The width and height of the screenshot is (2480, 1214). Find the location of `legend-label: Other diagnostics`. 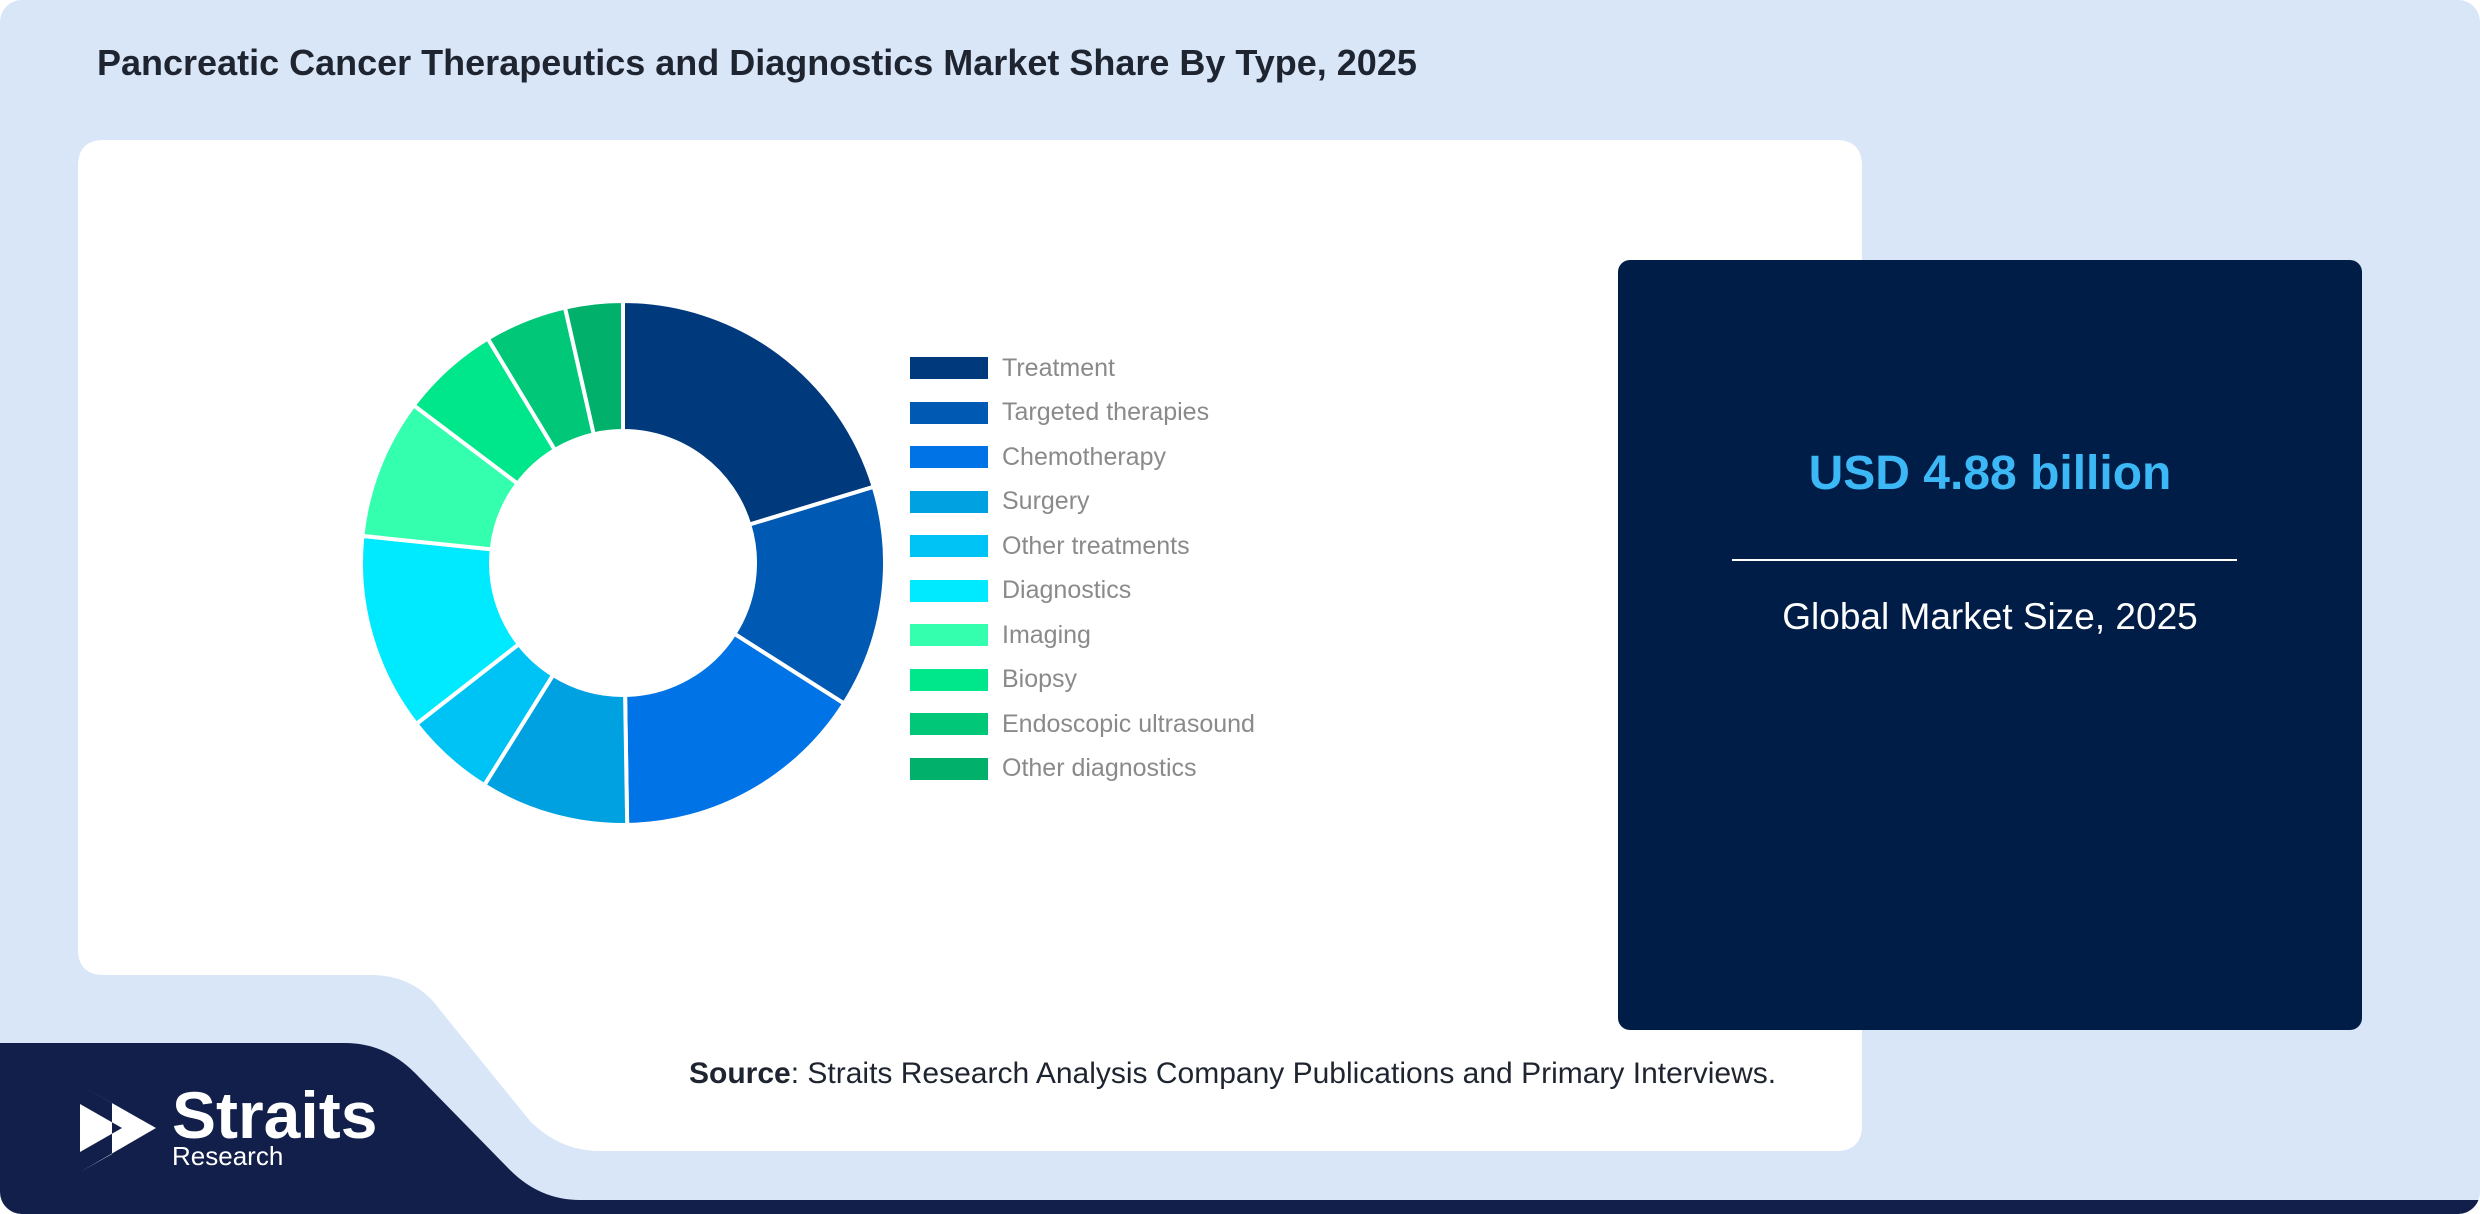

legend-label: Other diagnostics is located at coordinates (1099, 768).